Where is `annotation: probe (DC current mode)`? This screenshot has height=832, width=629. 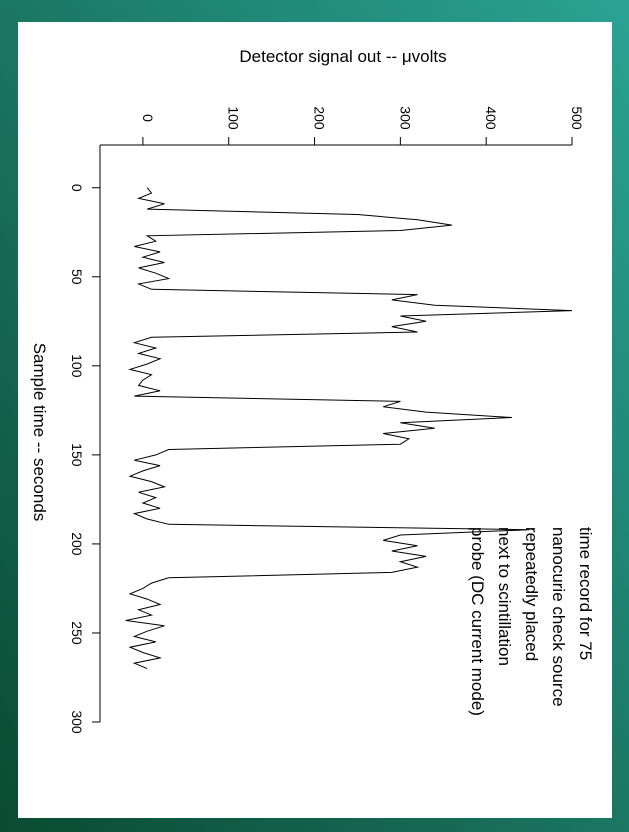 annotation: probe (DC current mode) is located at coordinates (477, 621).